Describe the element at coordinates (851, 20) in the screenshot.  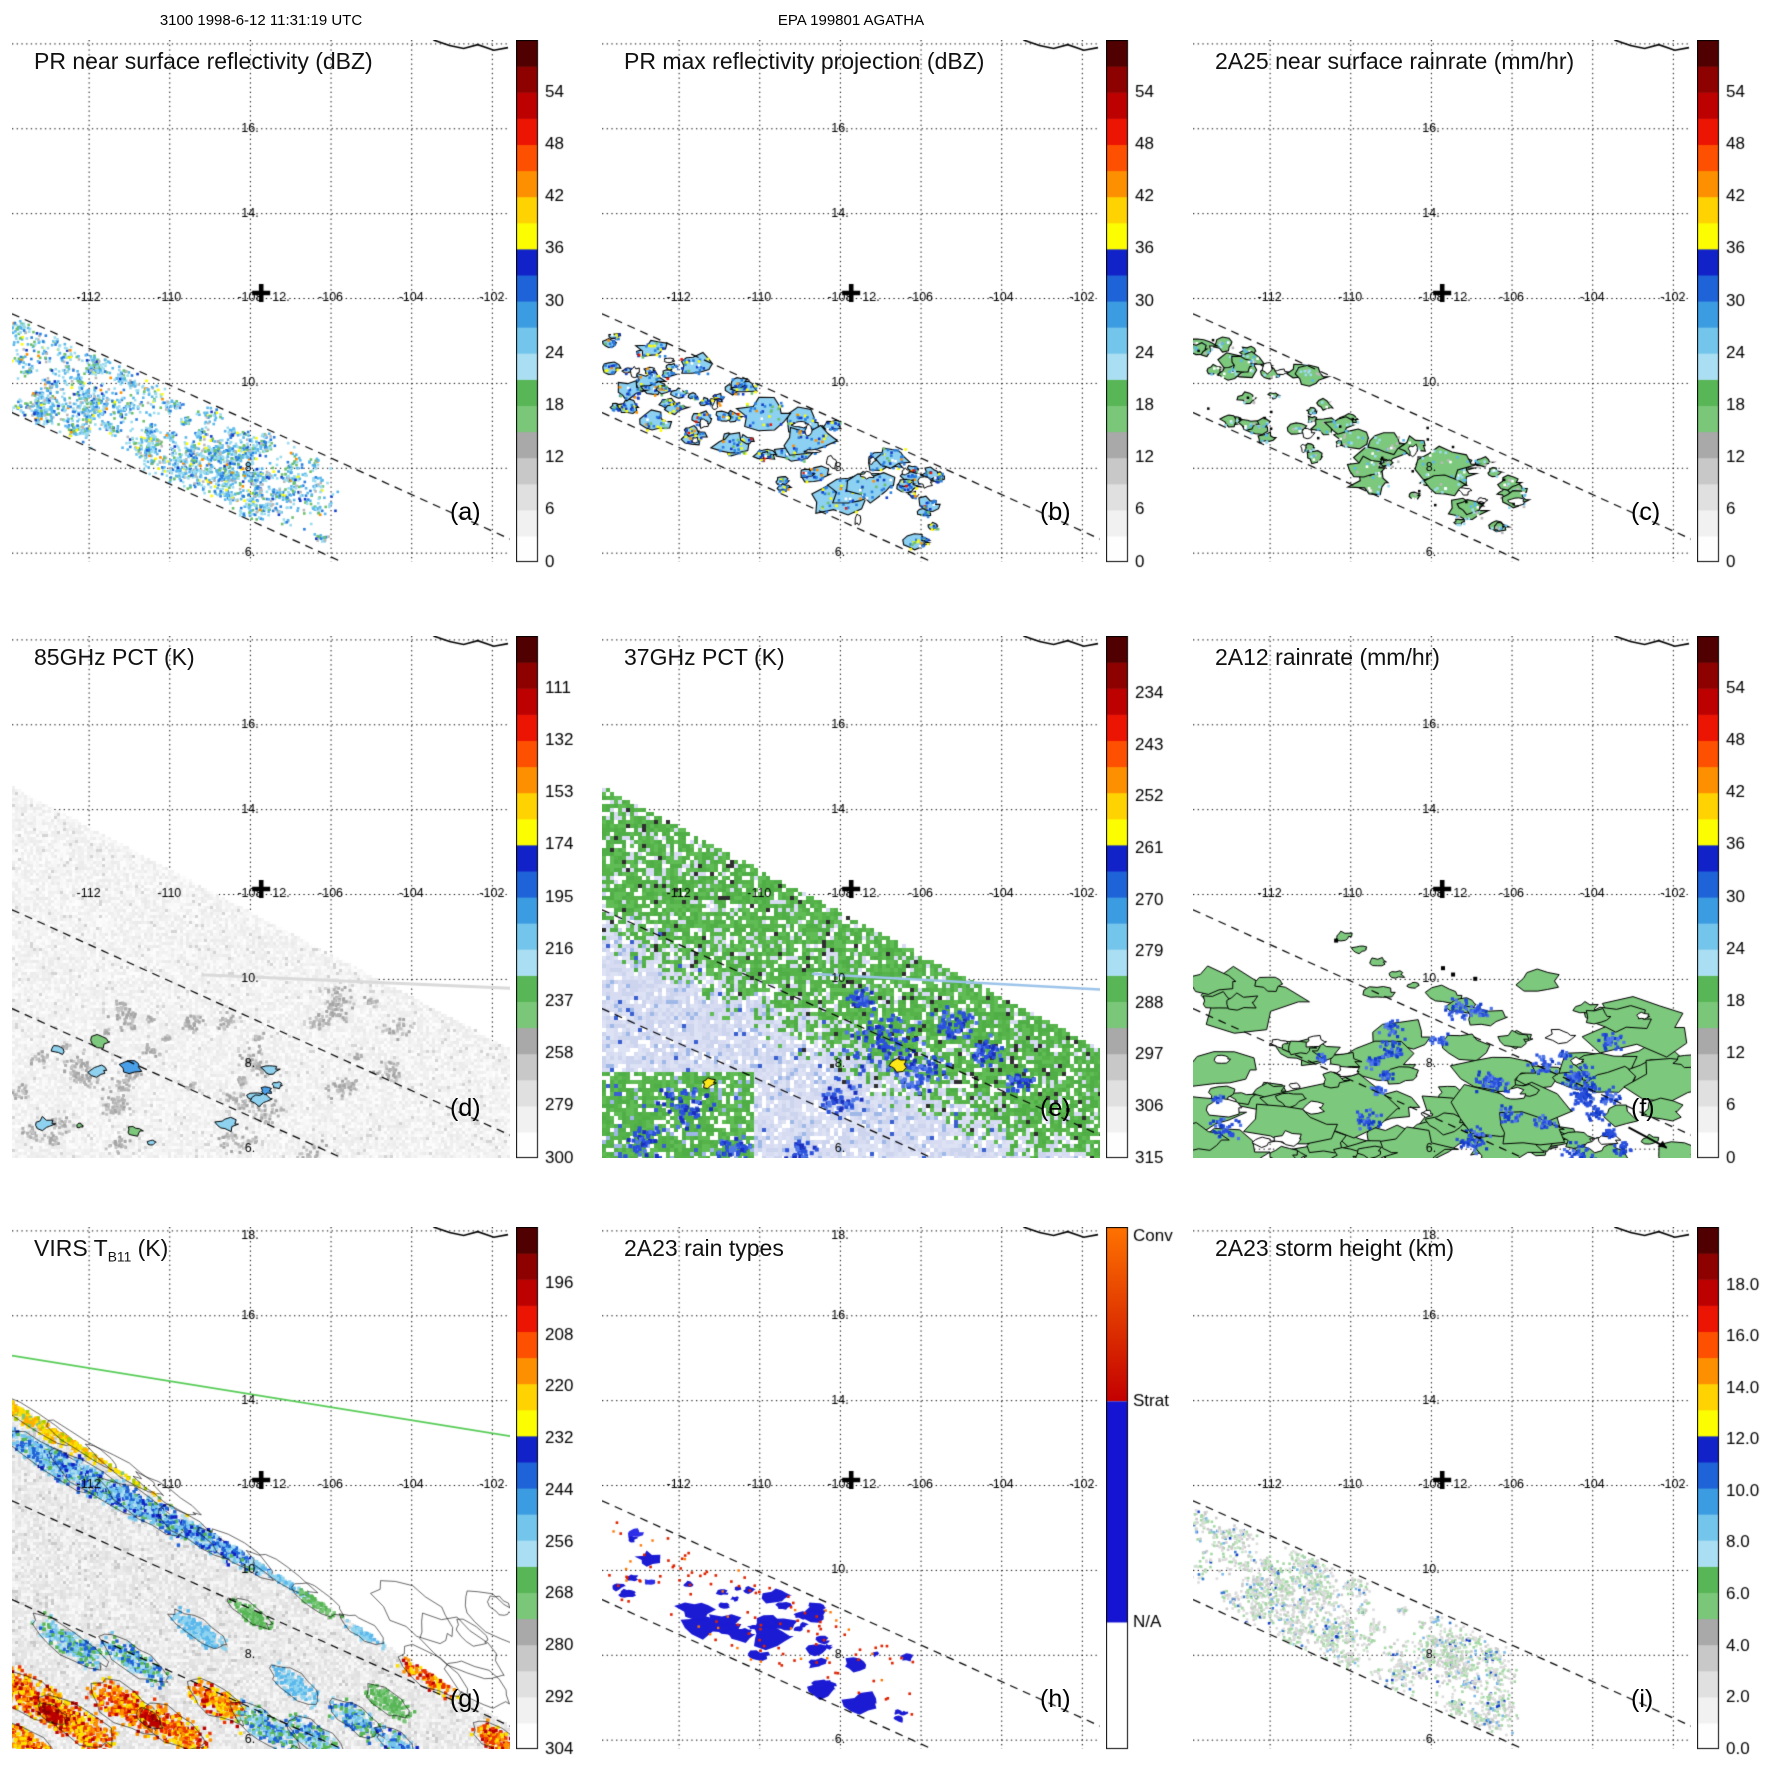
I see `header-storm-name: EPA 199801 AGATHA` at that location.